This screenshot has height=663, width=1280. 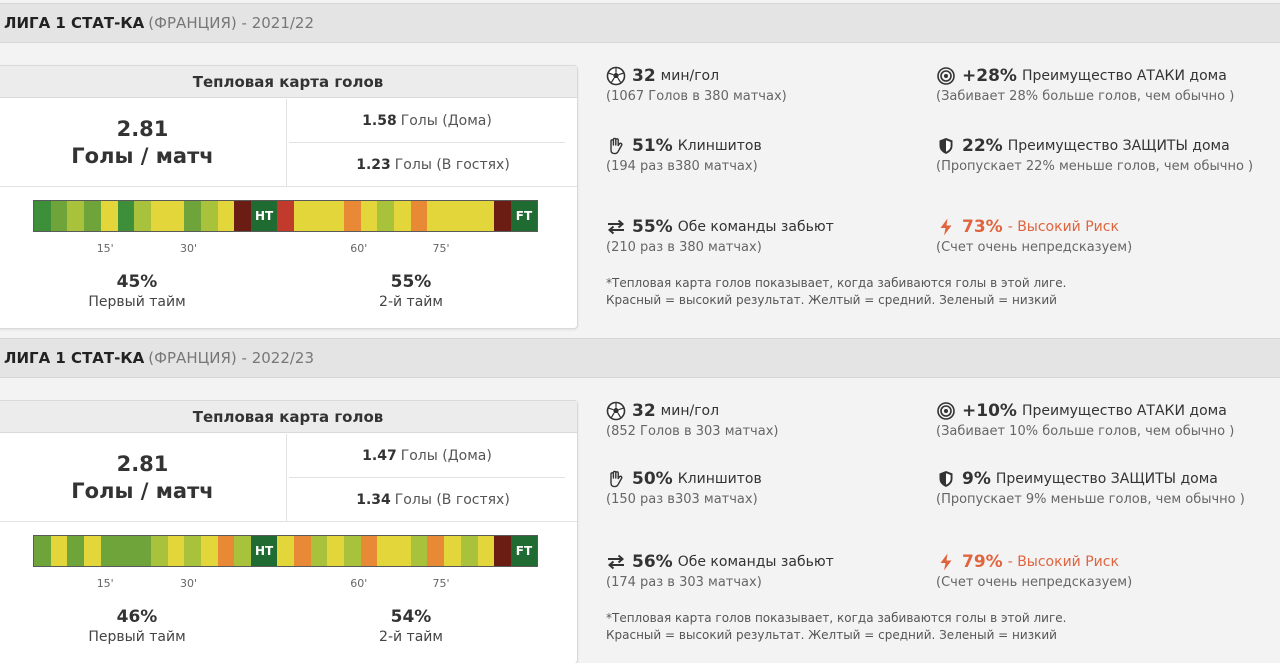 What do you see at coordinates (616, 562) in the screenshot?
I see `swap-arrows-icon` at bounding box center [616, 562].